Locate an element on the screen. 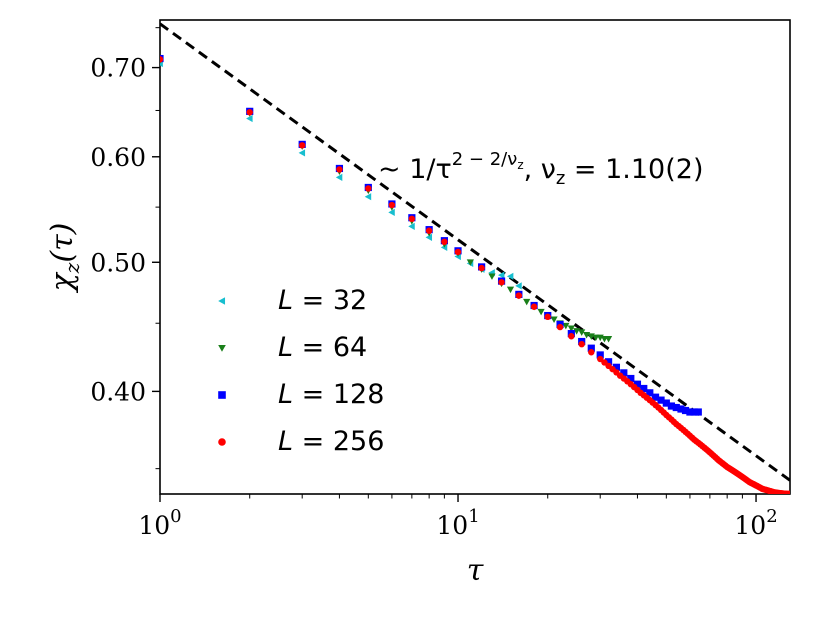 This screenshot has width=830, height=623. fit-annotation: ~ 1/τ2 − 2/νz, νz = 1.10(2) is located at coordinates (540, 169).